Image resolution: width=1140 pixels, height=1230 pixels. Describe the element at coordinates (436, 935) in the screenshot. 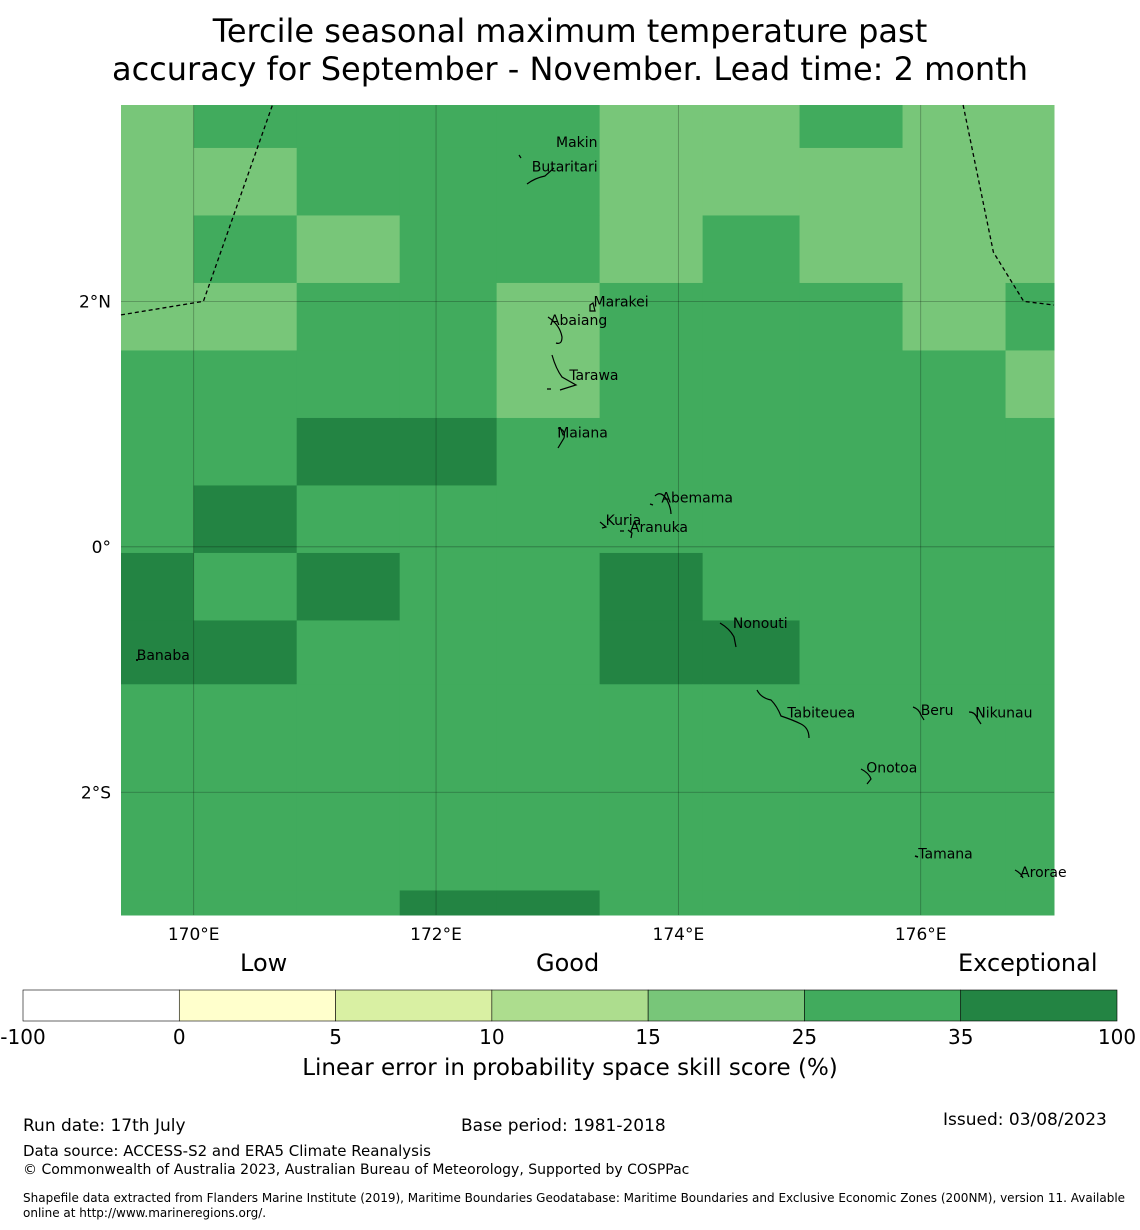

I see `longitude-tick: 172°E` at that location.